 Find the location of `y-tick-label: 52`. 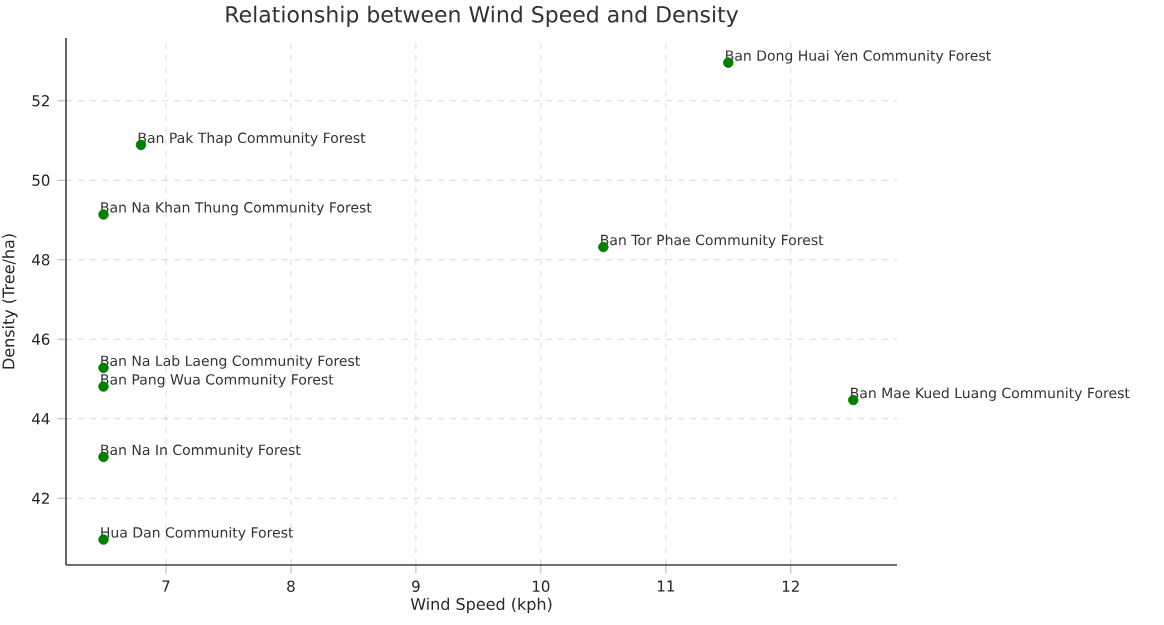

y-tick-label: 52 is located at coordinates (40, 101).